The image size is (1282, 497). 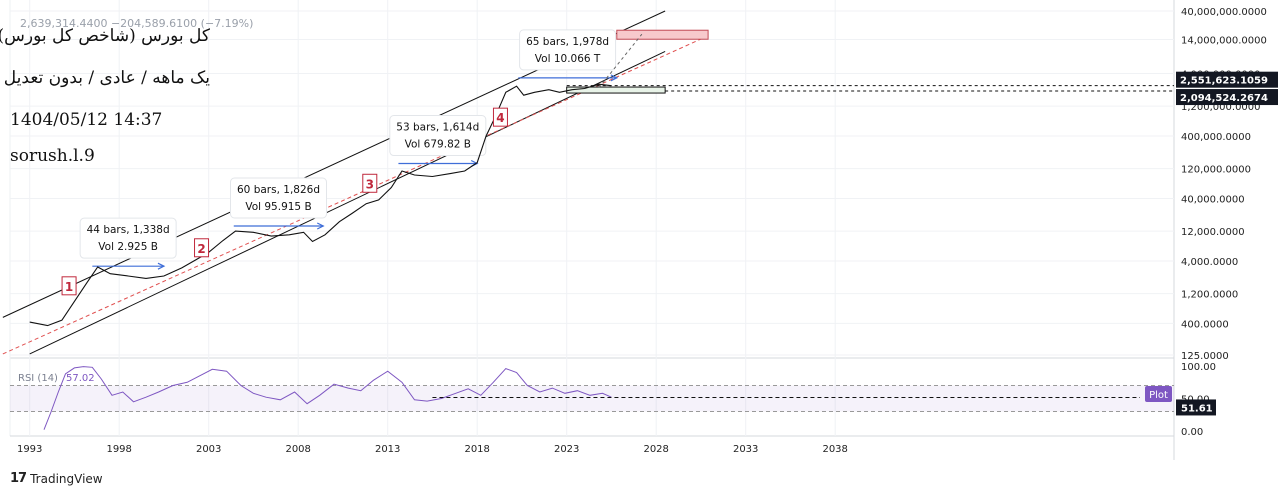 What do you see at coordinates (566, 449) in the screenshot?
I see `x-tick-label: 2023` at bounding box center [566, 449].